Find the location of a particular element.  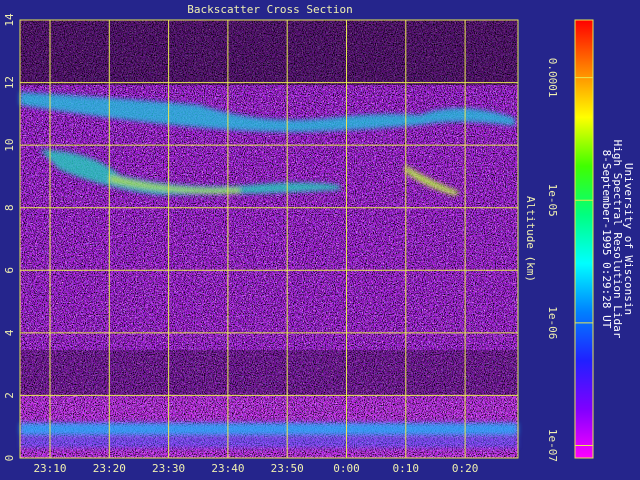

x-tick-label: 23:40 is located at coordinates (227, 468).